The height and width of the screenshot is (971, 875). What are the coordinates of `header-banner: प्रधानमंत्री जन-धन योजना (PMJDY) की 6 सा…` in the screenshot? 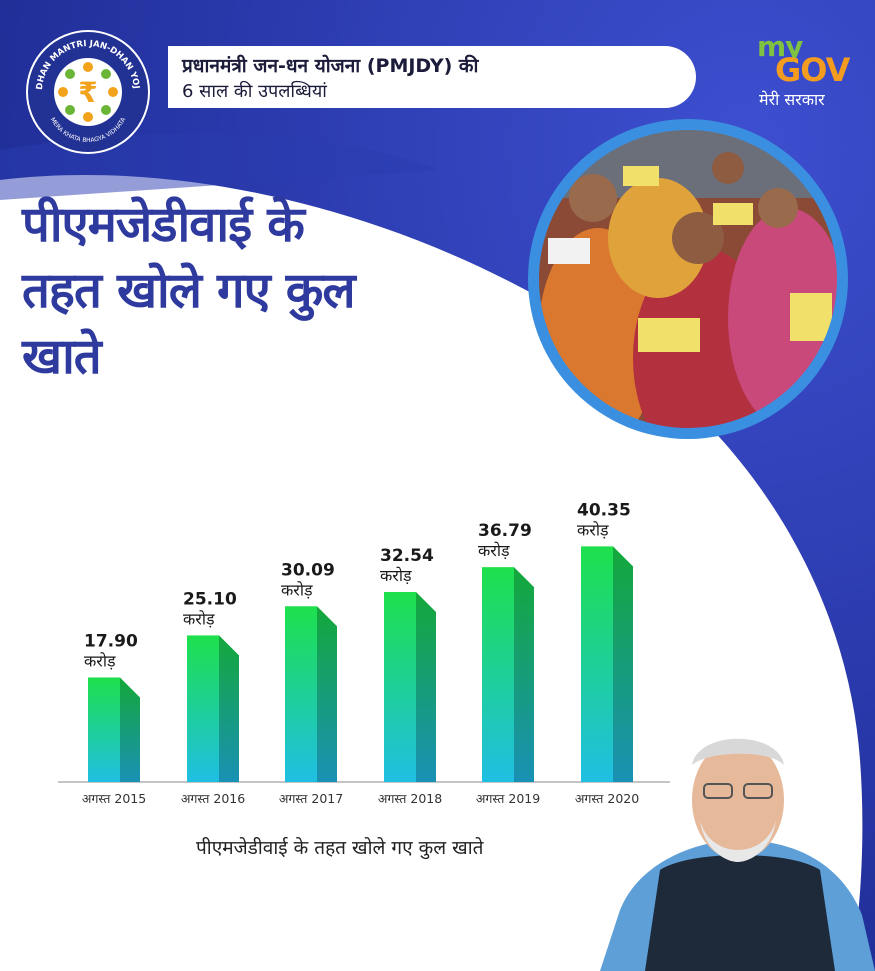 It's located at (432, 77).